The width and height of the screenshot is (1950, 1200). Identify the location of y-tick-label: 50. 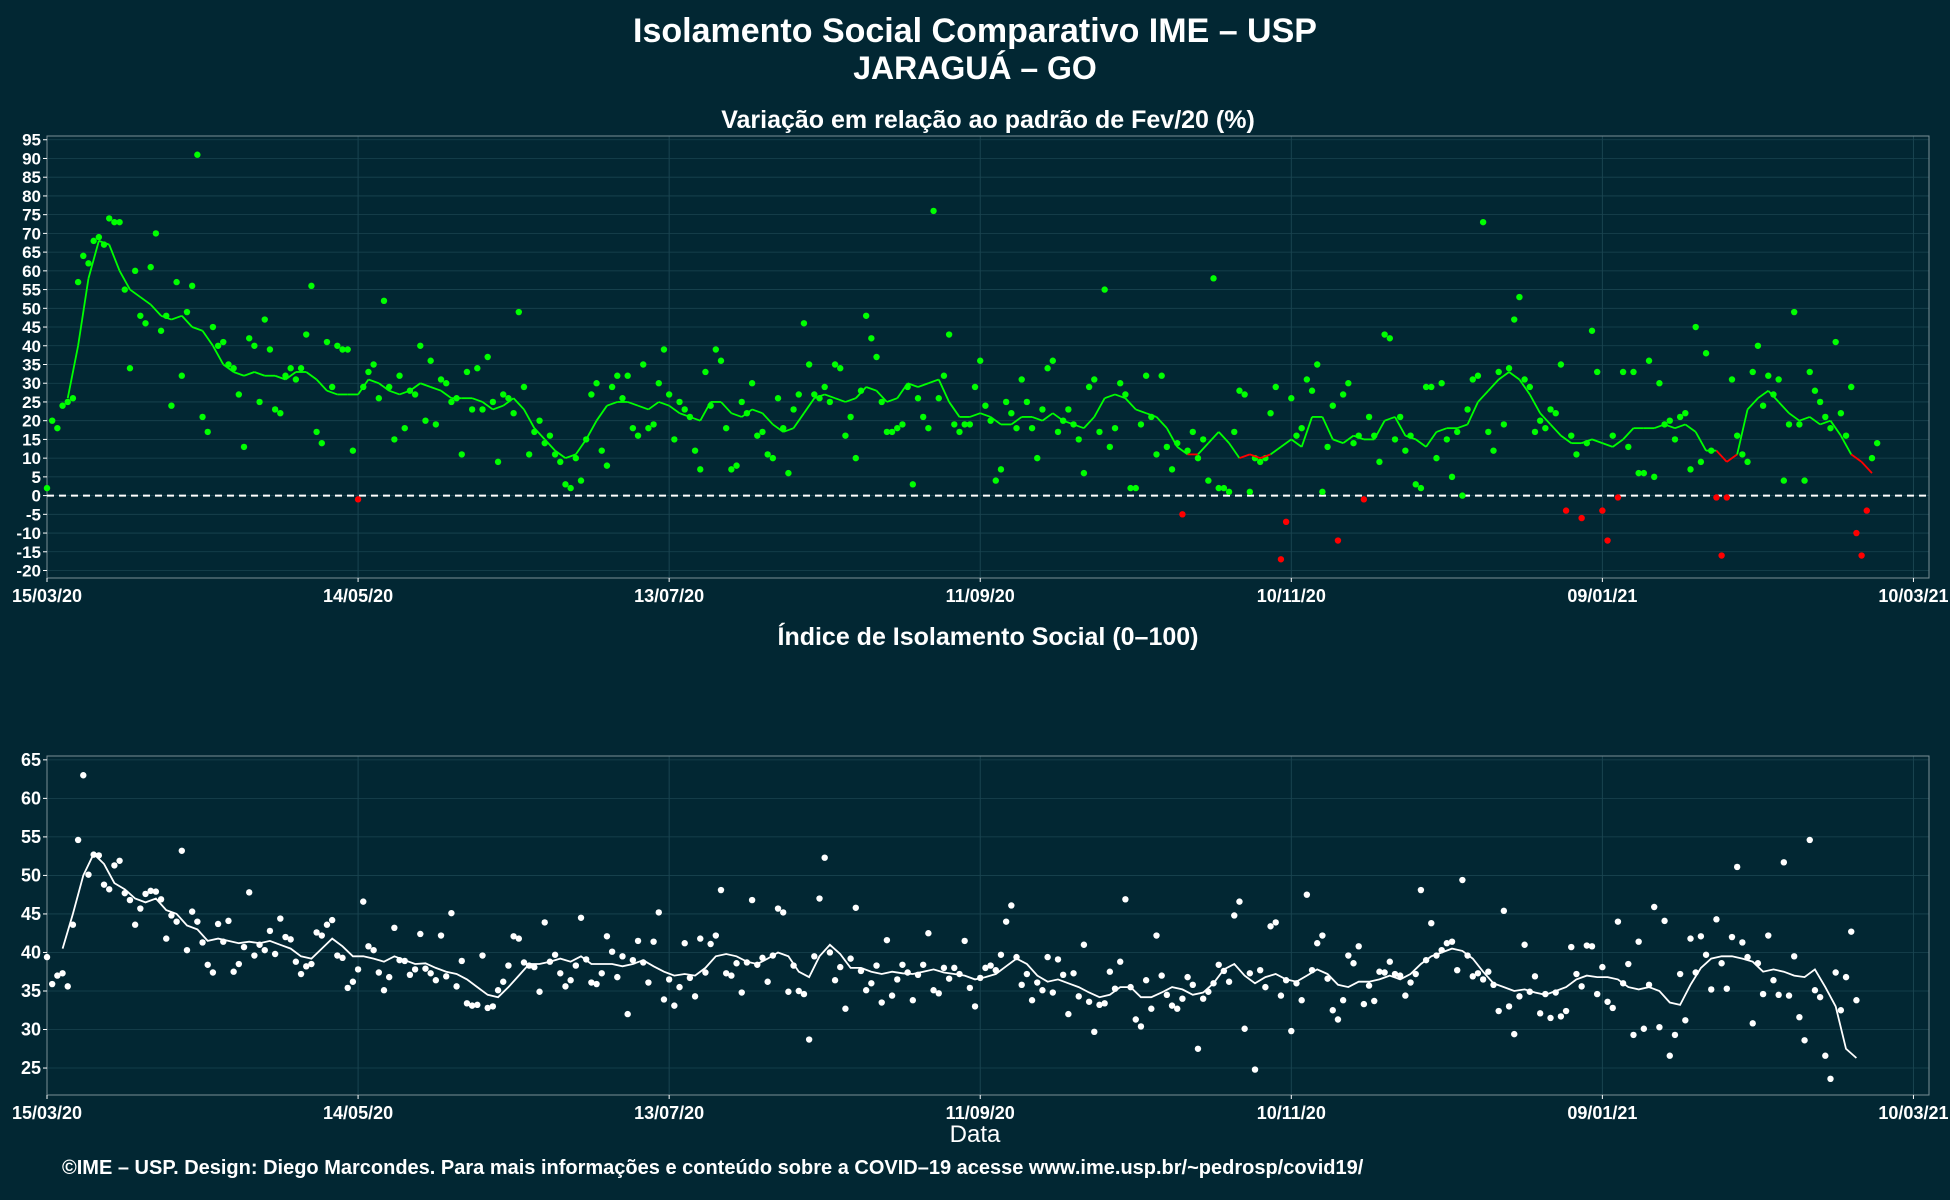
(31, 308).